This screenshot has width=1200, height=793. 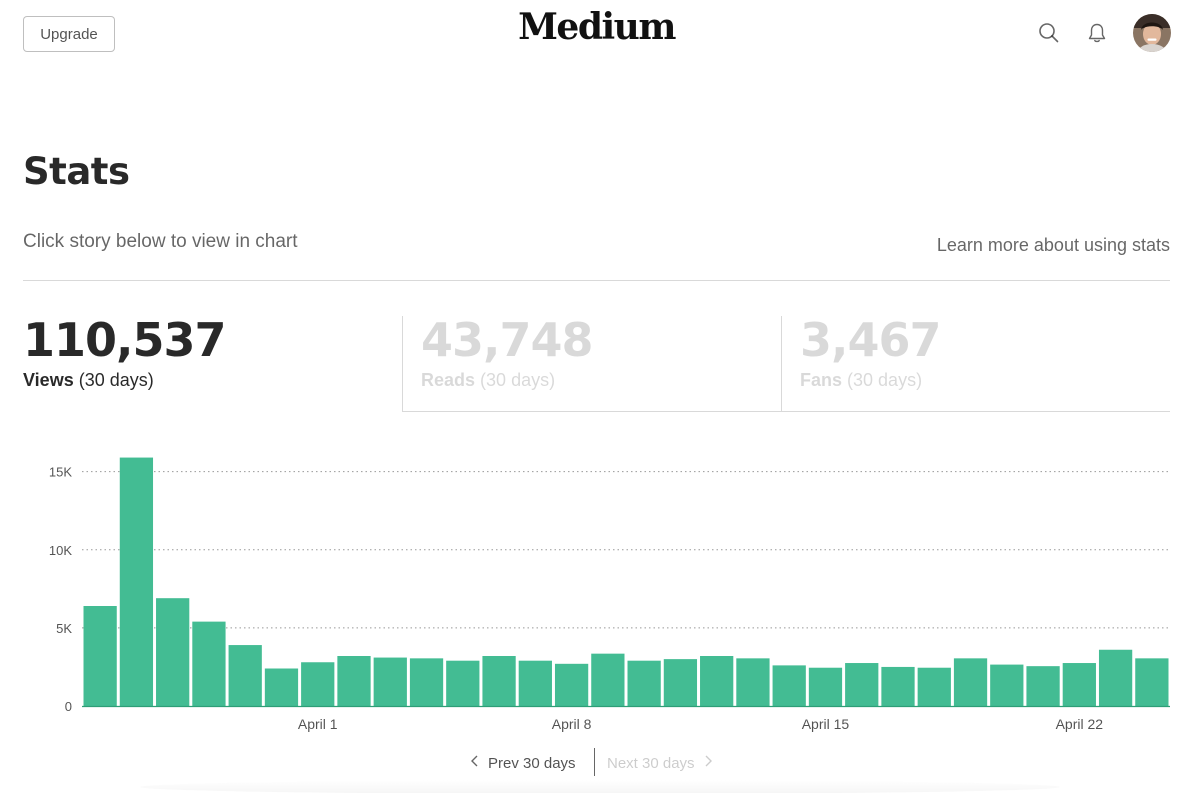 I want to click on views-count: 110,537, so click(x=125, y=340).